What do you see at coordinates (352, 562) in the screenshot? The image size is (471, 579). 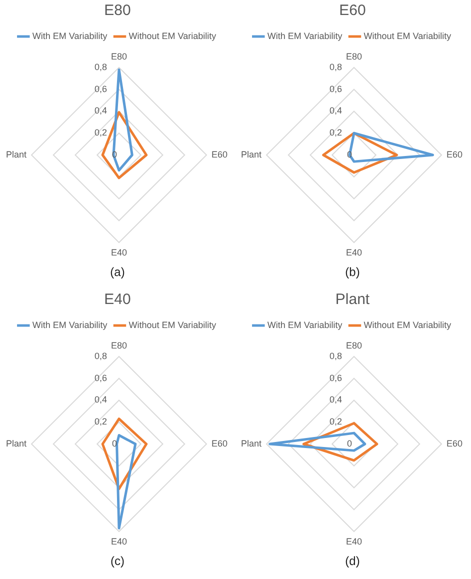 I see `text: (d)` at bounding box center [352, 562].